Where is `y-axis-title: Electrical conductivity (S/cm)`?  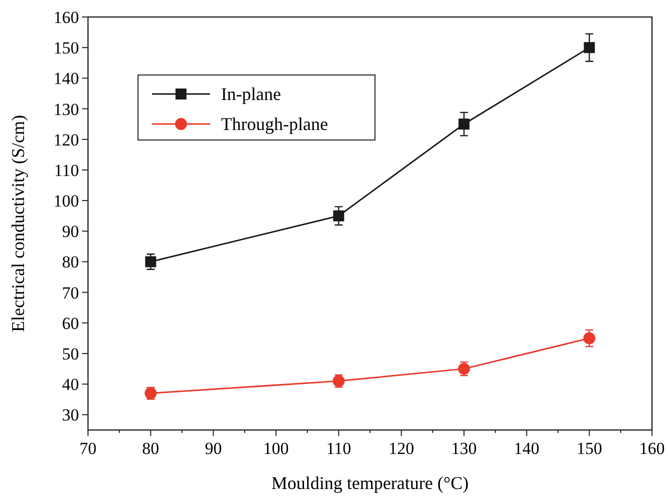
y-axis-title: Electrical conductivity (S/cm) is located at coordinates (18, 223).